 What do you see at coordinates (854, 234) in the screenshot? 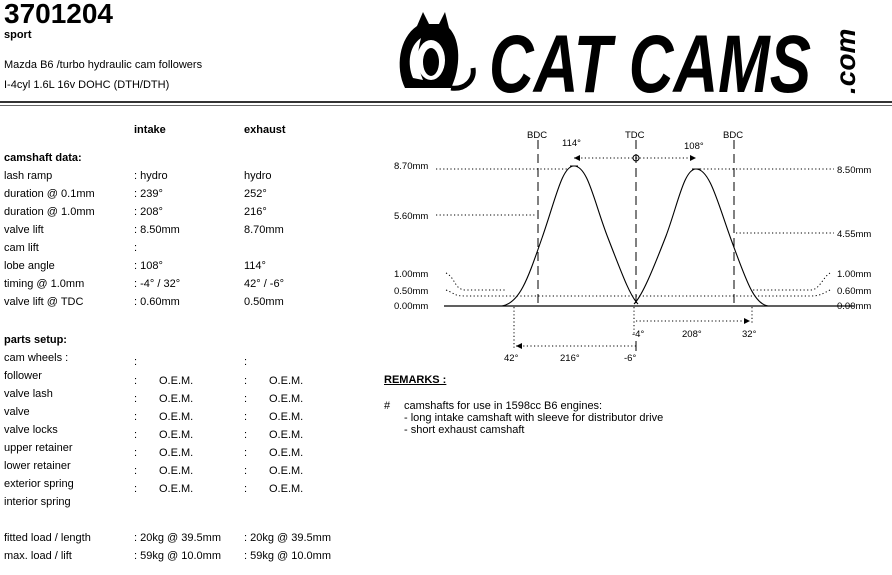
I see `right-axis-label: 4.55mm` at bounding box center [854, 234].